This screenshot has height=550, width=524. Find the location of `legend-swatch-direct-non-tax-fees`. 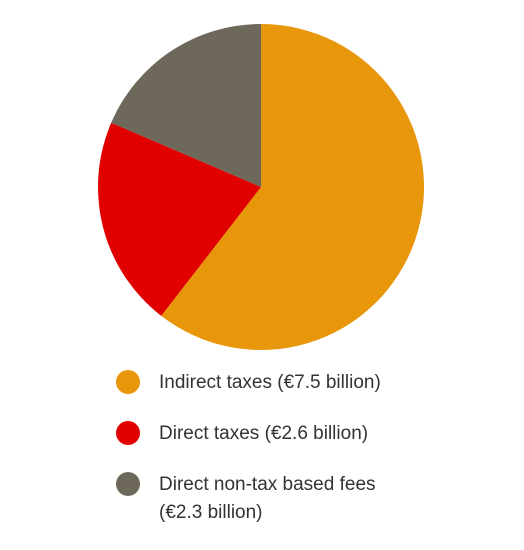

legend-swatch-direct-non-tax-fees is located at coordinates (128, 484).